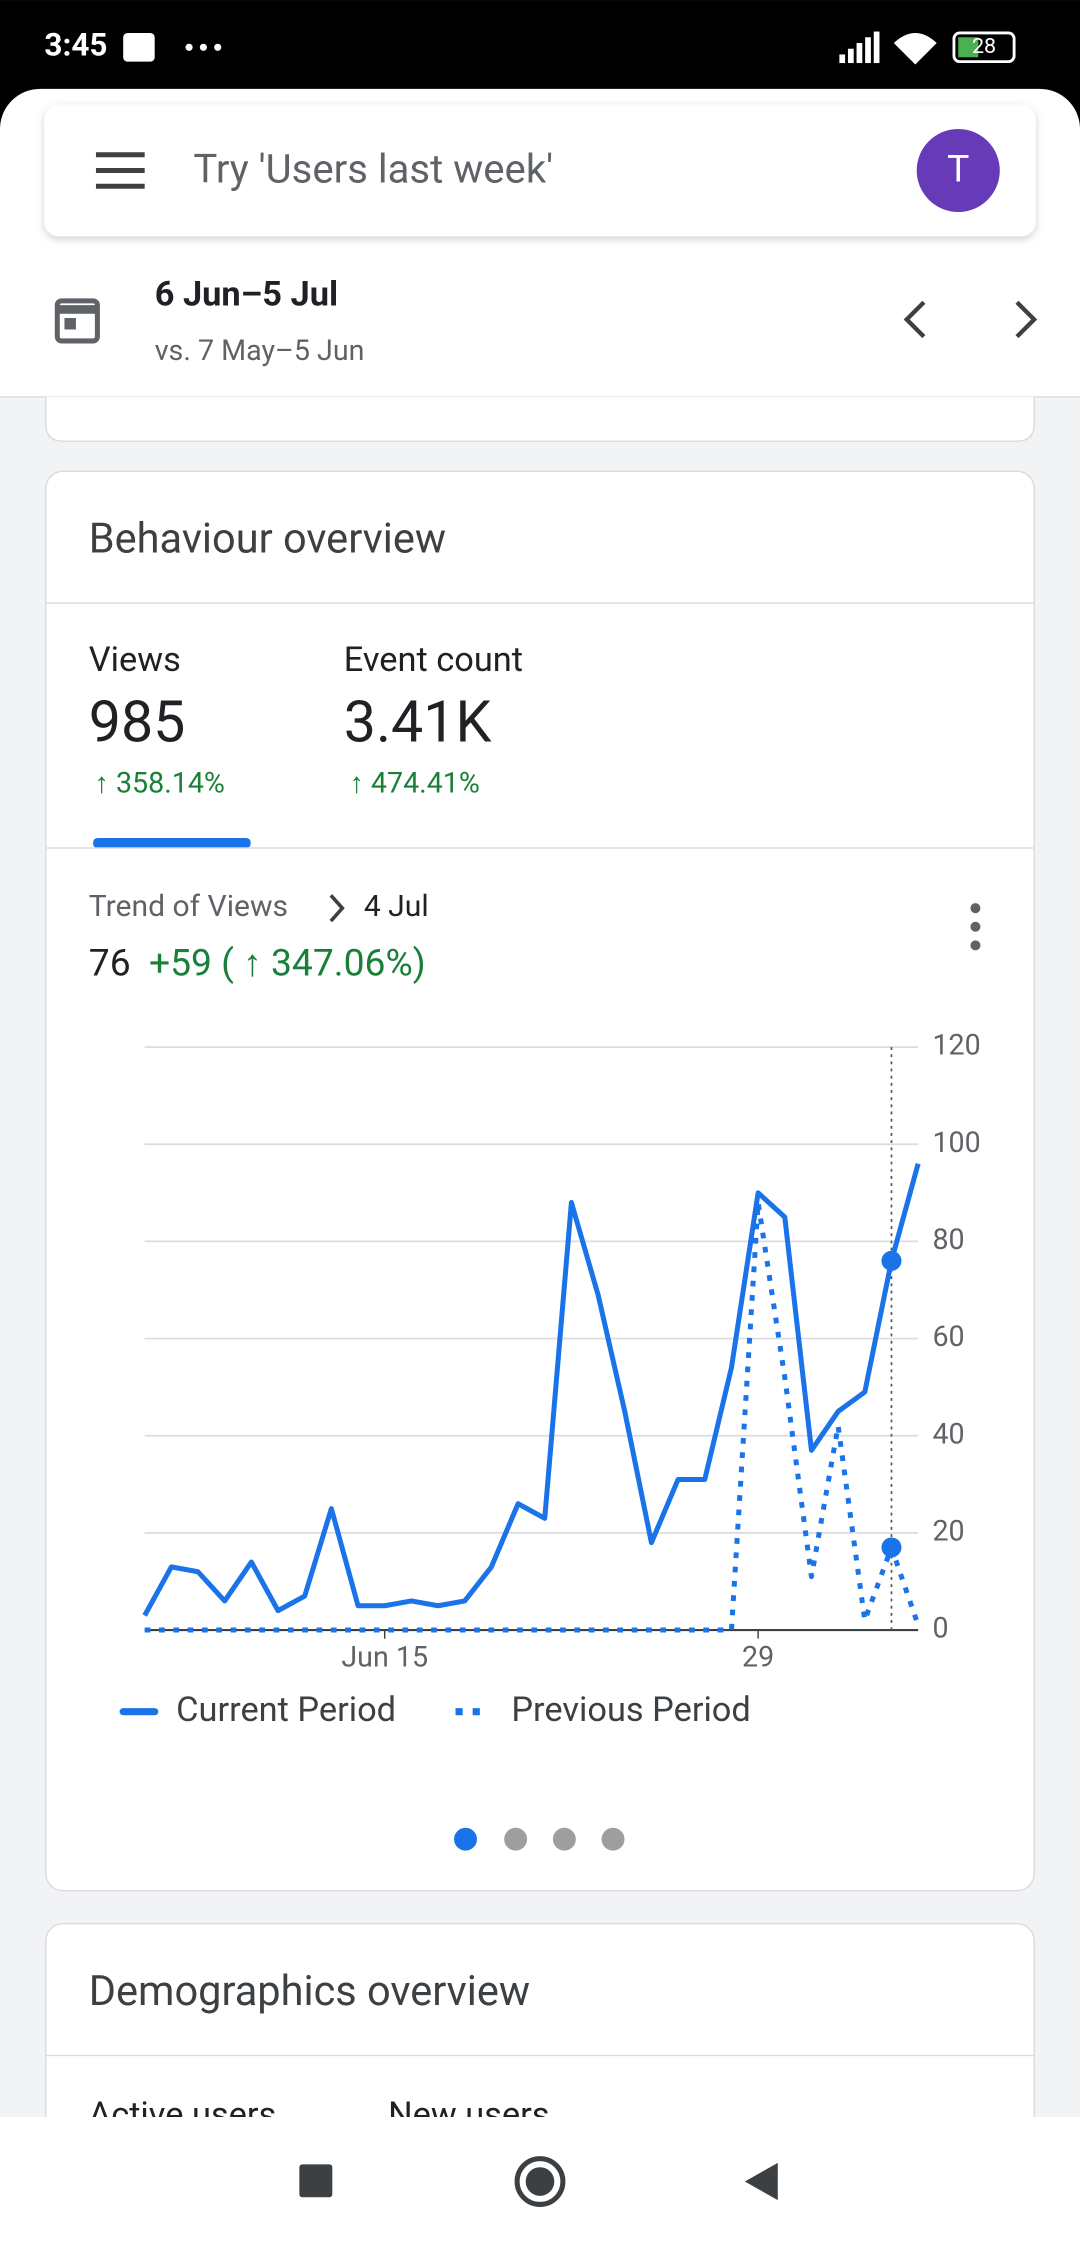  I want to click on trend-label: Trend of Views, so click(188, 906).